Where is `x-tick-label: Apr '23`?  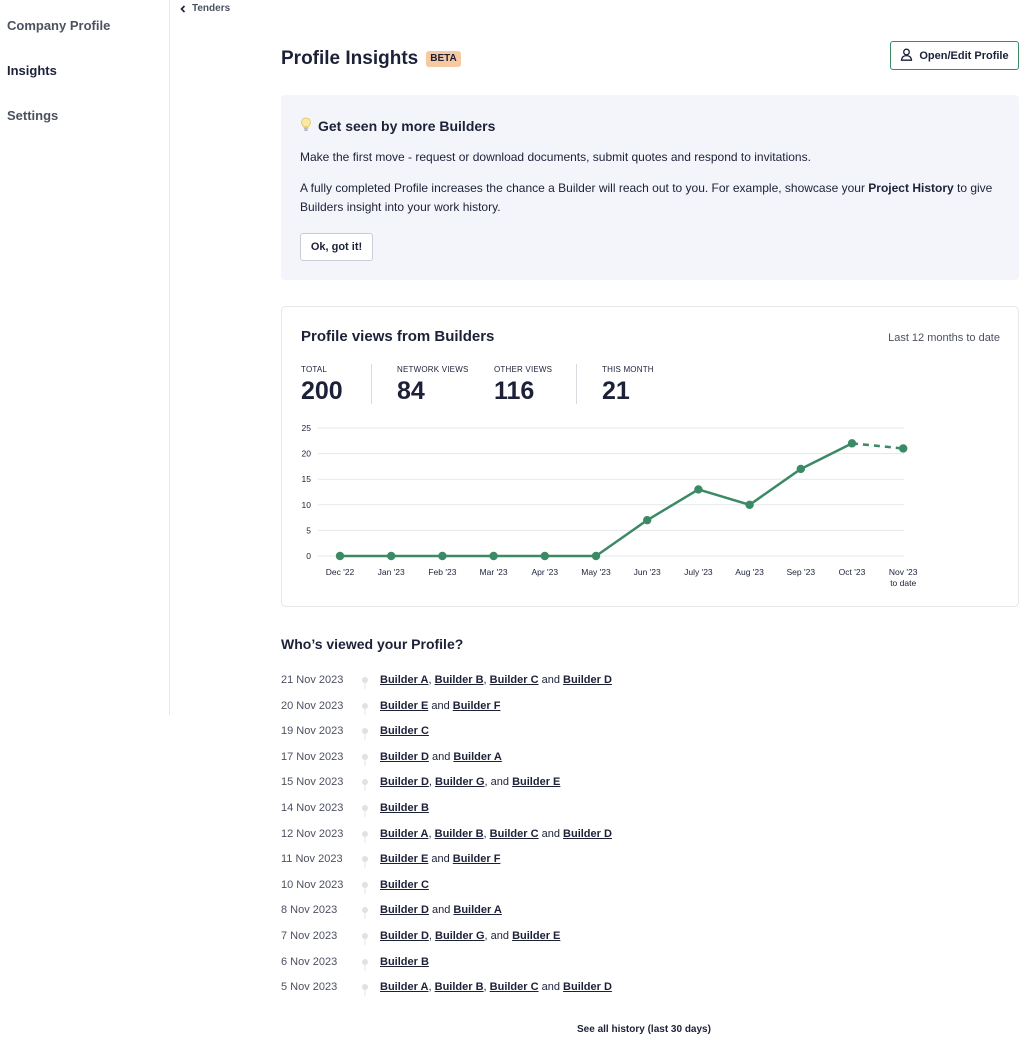 x-tick-label: Apr '23 is located at coordinates (544, 572).